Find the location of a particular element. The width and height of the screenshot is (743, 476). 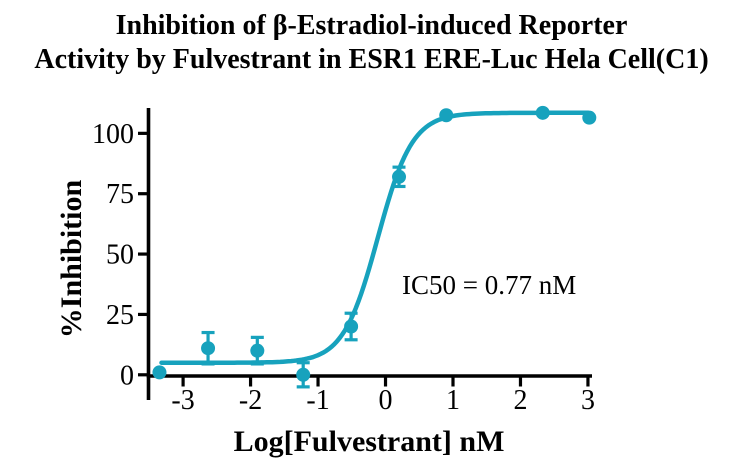

x-tick-label: -3 is located at coordinates (182, 400).